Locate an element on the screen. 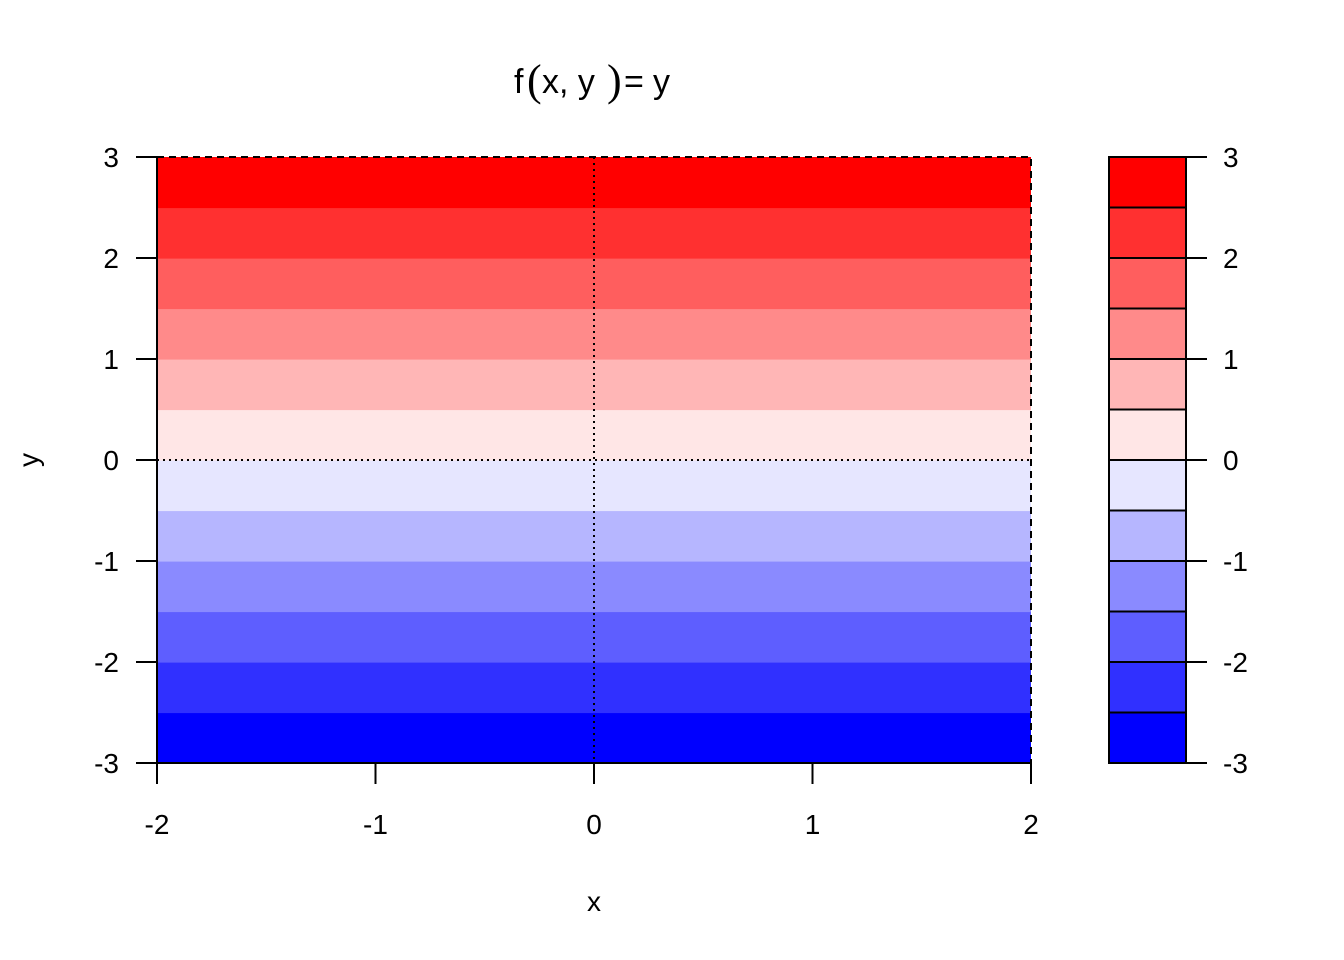 This screenshot has height=960, width=1344. title-rhs: y is located at coordinates (661, 82).